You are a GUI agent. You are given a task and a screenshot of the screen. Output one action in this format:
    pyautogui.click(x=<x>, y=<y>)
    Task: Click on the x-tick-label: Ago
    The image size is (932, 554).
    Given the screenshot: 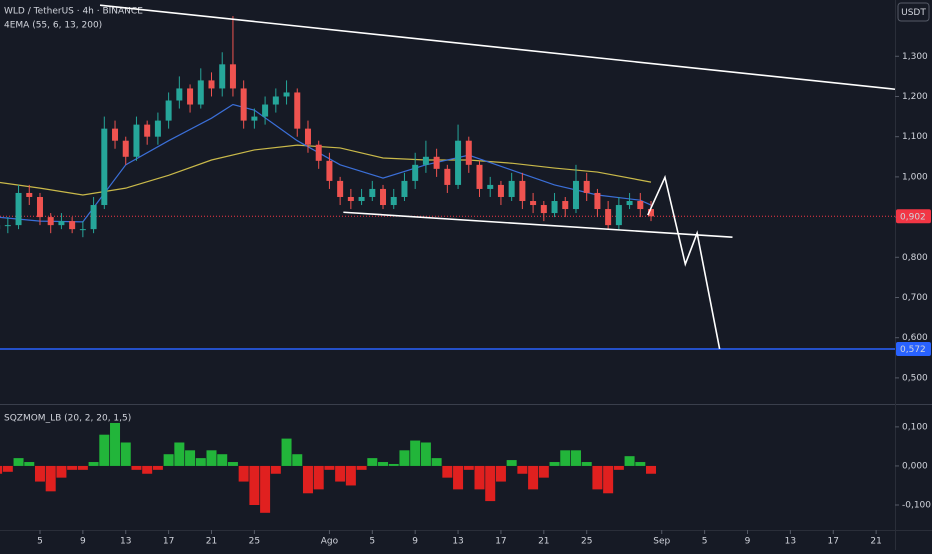 What is the action you would take?
    pyautogui.click(x=330, y=542)
    